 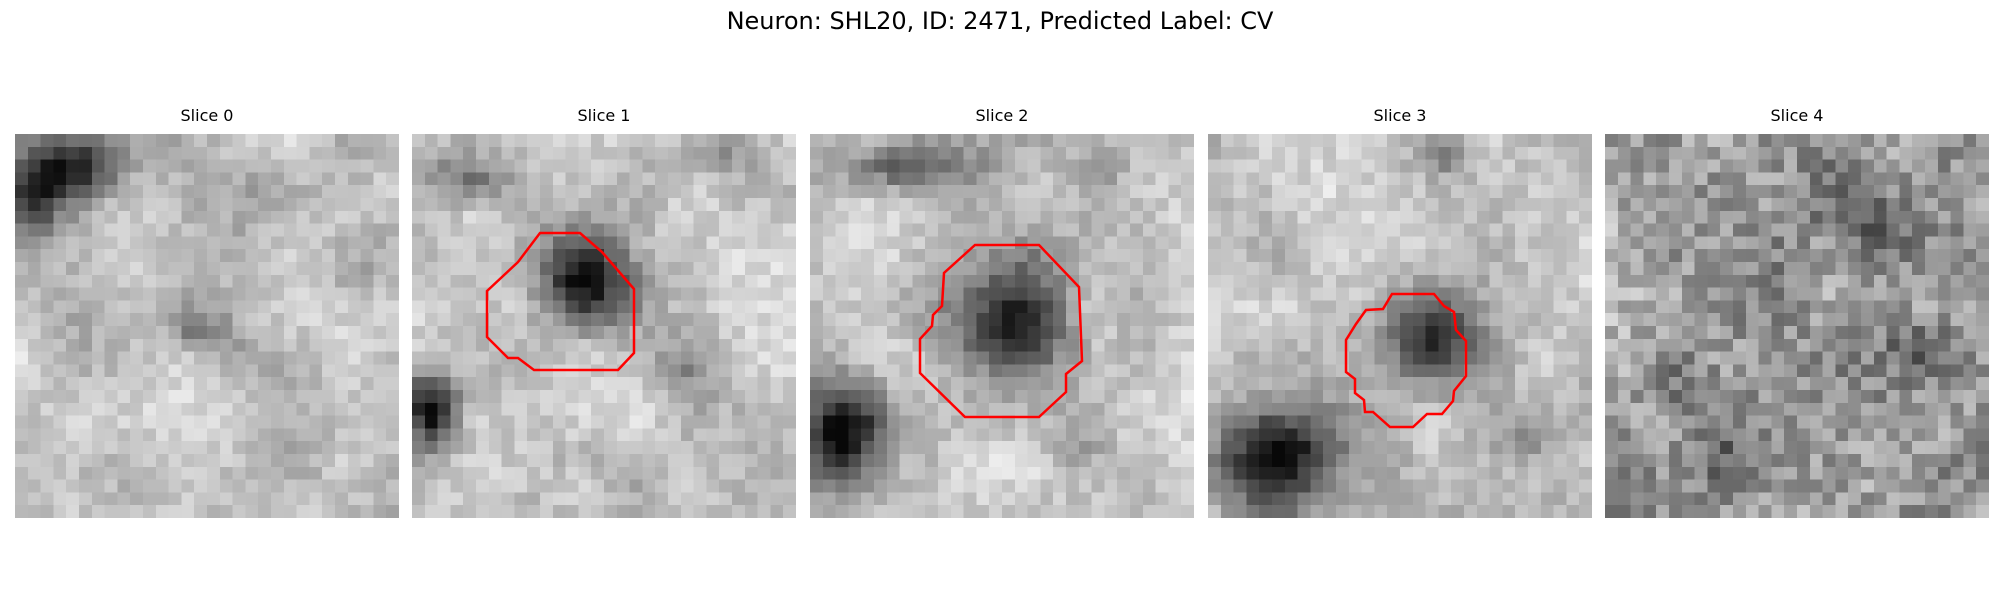 I want to click on panel-title: Slice 2, so click(x=1002, y=115).